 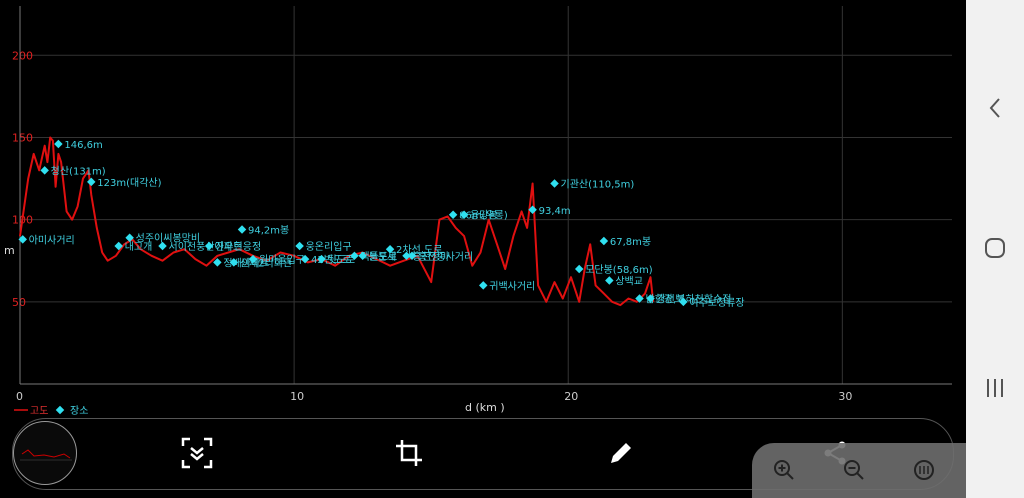 I want to click on place-label: 강천보, so click(x=670, y=300).